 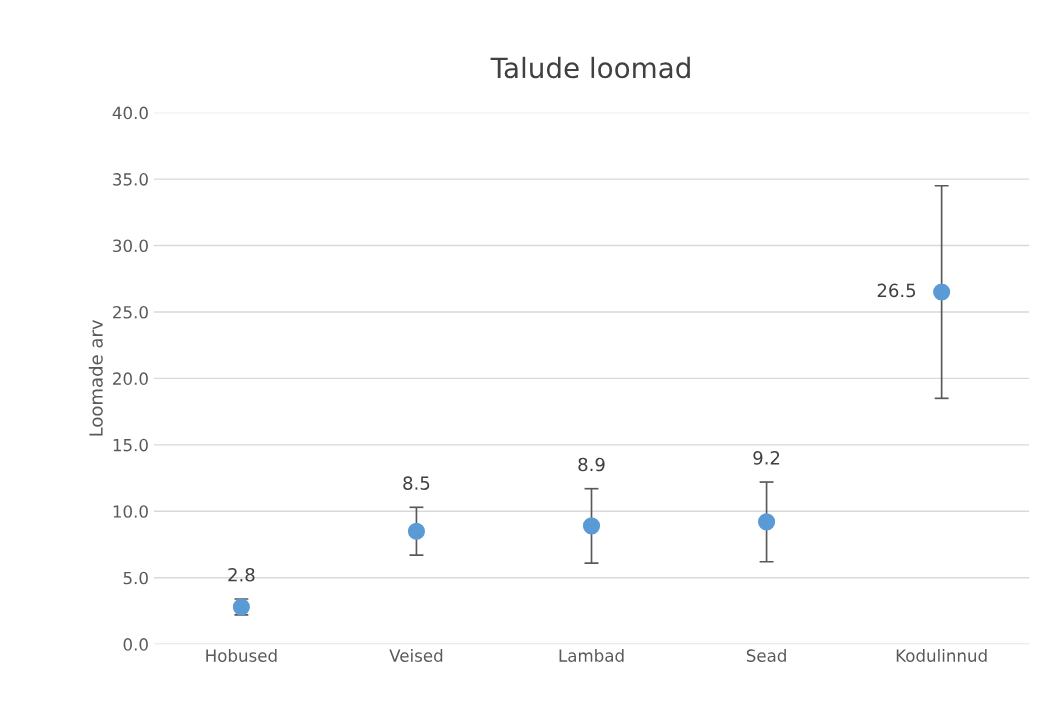 I want to click on y-axis-title: Loomade arv, so click(x=95, y=377).